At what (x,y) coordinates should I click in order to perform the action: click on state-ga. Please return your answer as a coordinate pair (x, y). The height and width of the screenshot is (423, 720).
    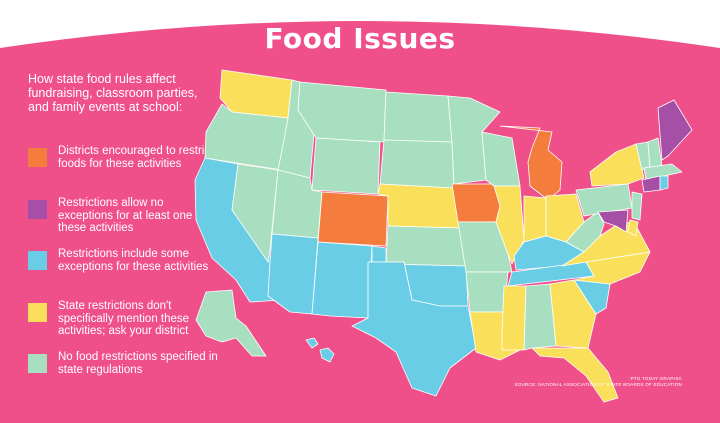
    Looking at the image, I should click on (573, 314).